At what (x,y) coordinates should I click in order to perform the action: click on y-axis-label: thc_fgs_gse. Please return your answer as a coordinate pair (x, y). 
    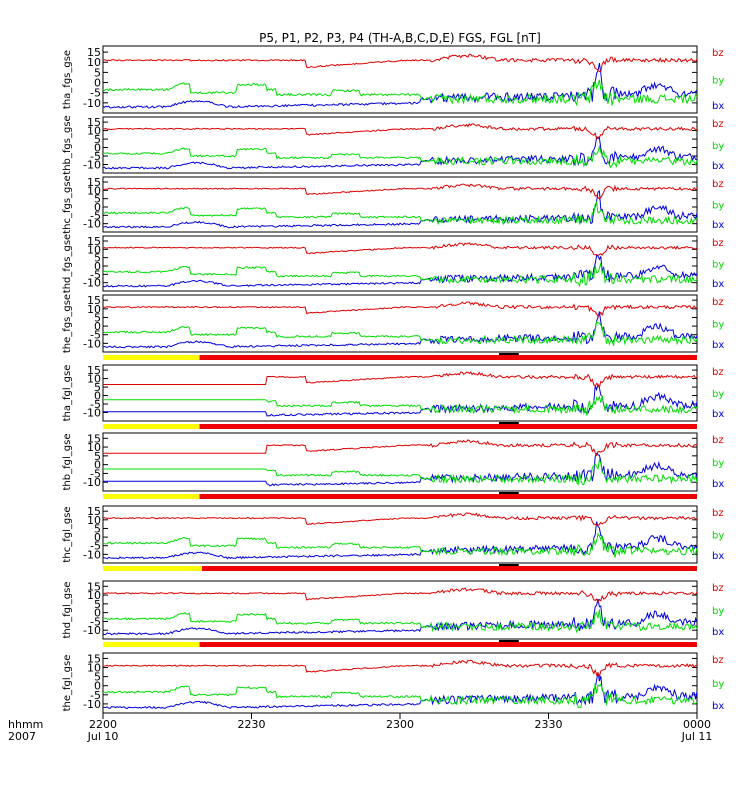
    Looking at the image, I should click on (67, 204).